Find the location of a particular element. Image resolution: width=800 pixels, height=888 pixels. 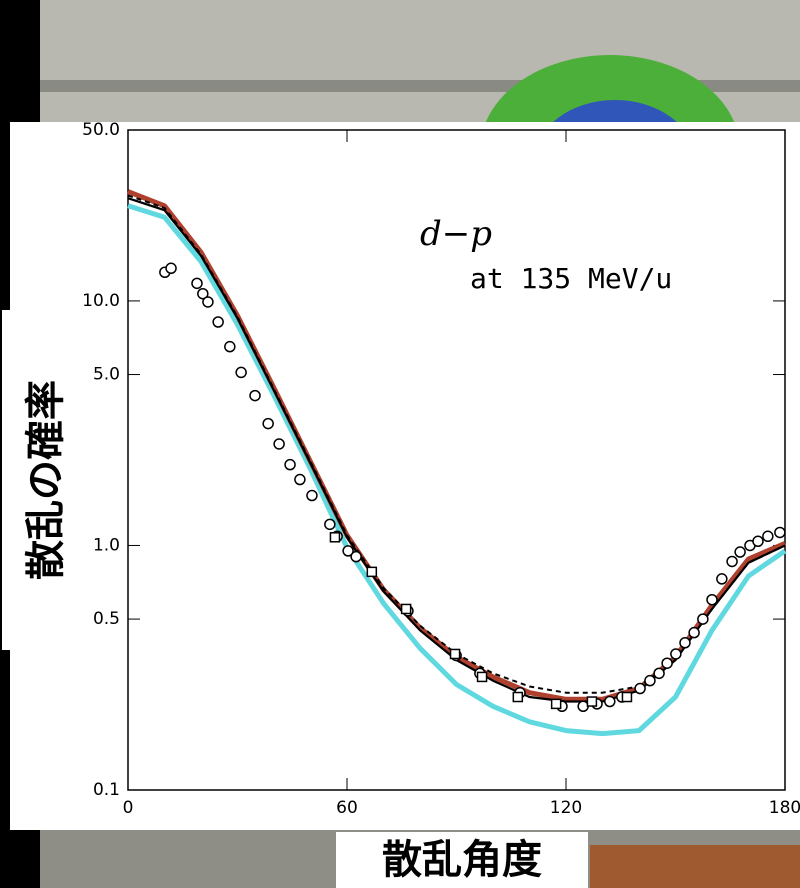

y-tick-label: 50.0 is located at coordinates (101, 130).